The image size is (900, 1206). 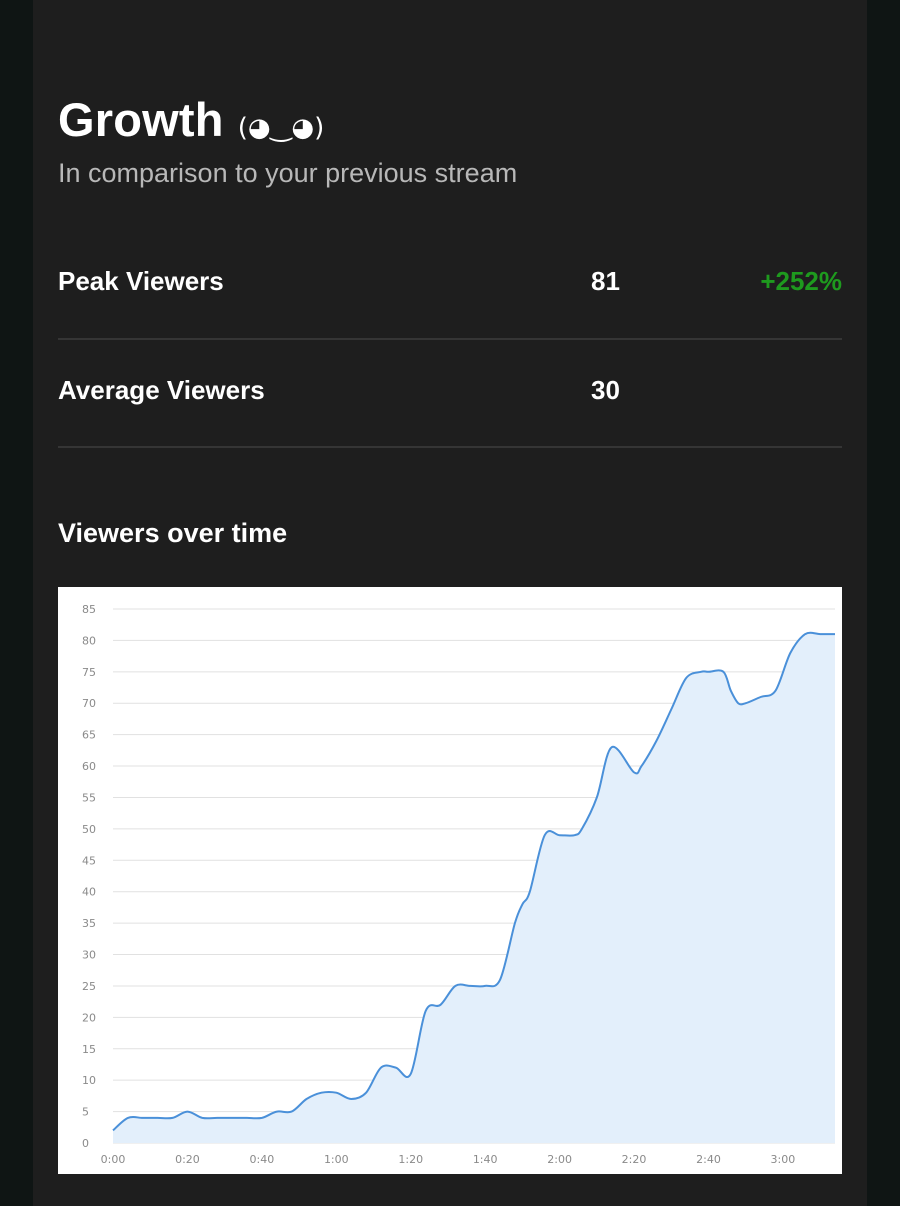 I want to click on stat-value: 30, so click(x=605, y=390).